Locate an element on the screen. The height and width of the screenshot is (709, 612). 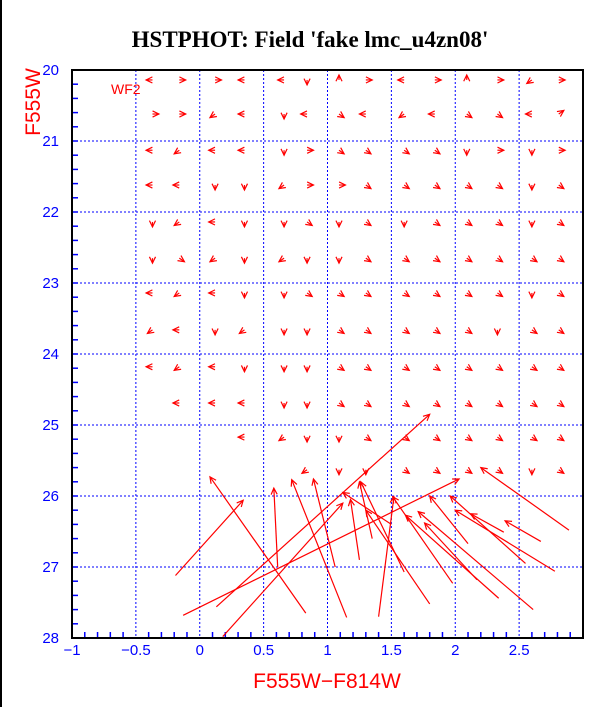
y-tick-label: 22 is located at coordinates (50, 212).